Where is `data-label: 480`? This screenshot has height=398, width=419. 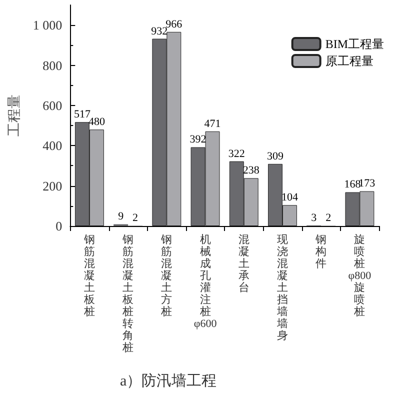 data-label: 480 is located at coordinates (97, 122).